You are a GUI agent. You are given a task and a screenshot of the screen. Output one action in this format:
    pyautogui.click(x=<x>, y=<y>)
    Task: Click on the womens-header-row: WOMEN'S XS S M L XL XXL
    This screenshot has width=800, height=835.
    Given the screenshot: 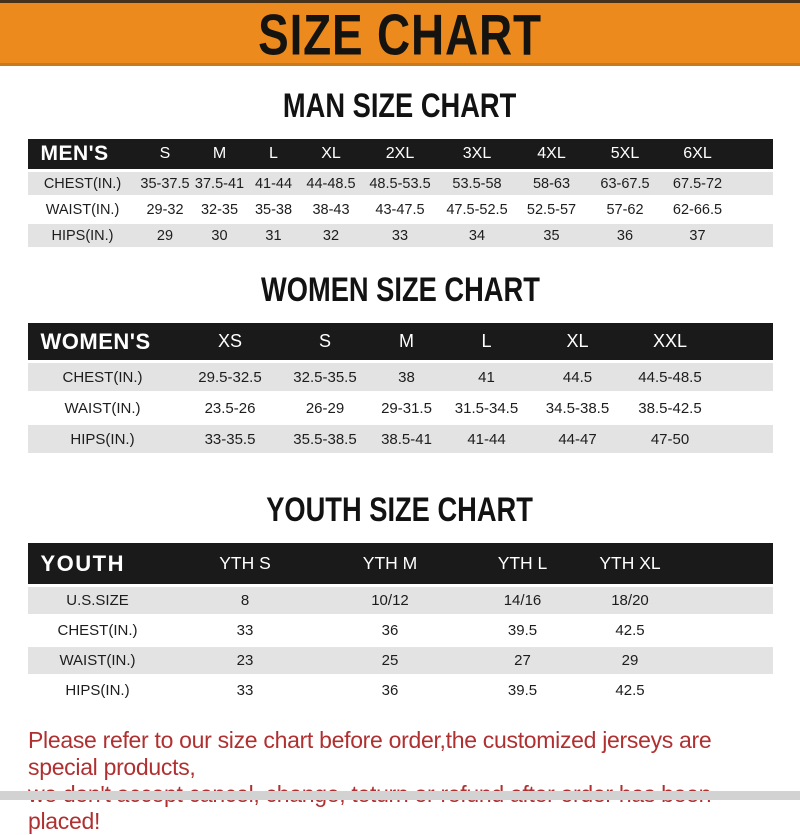 What is the action you would take?
    pyautogui.click(x=400, y=341)
    